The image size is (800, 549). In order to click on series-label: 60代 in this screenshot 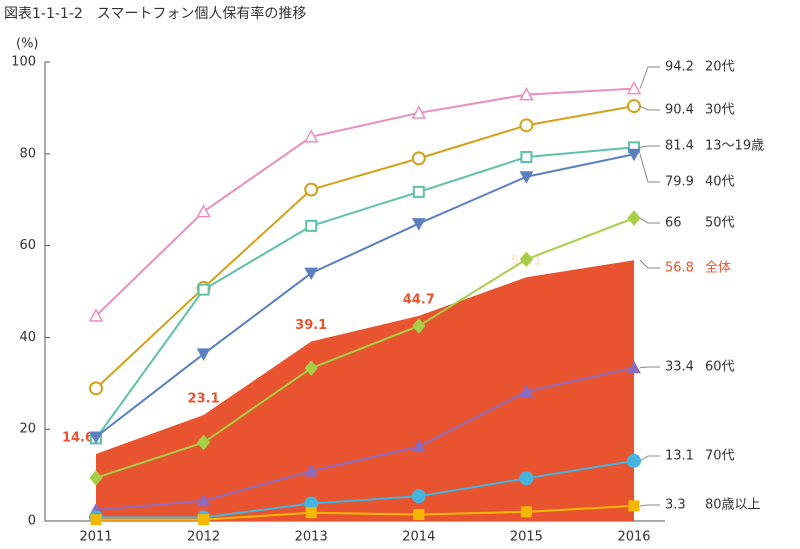, I will do `click(720, 367)`.